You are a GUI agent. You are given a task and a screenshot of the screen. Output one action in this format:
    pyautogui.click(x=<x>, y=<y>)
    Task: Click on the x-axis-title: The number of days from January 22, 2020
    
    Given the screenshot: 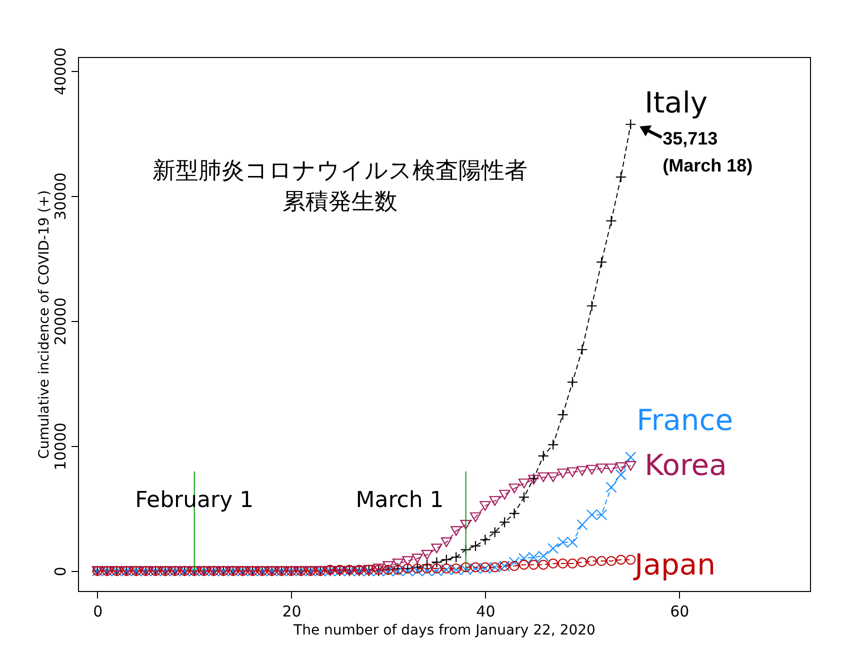 What is the action you would take?
    pyautogui.click(x=444, y=630)
    